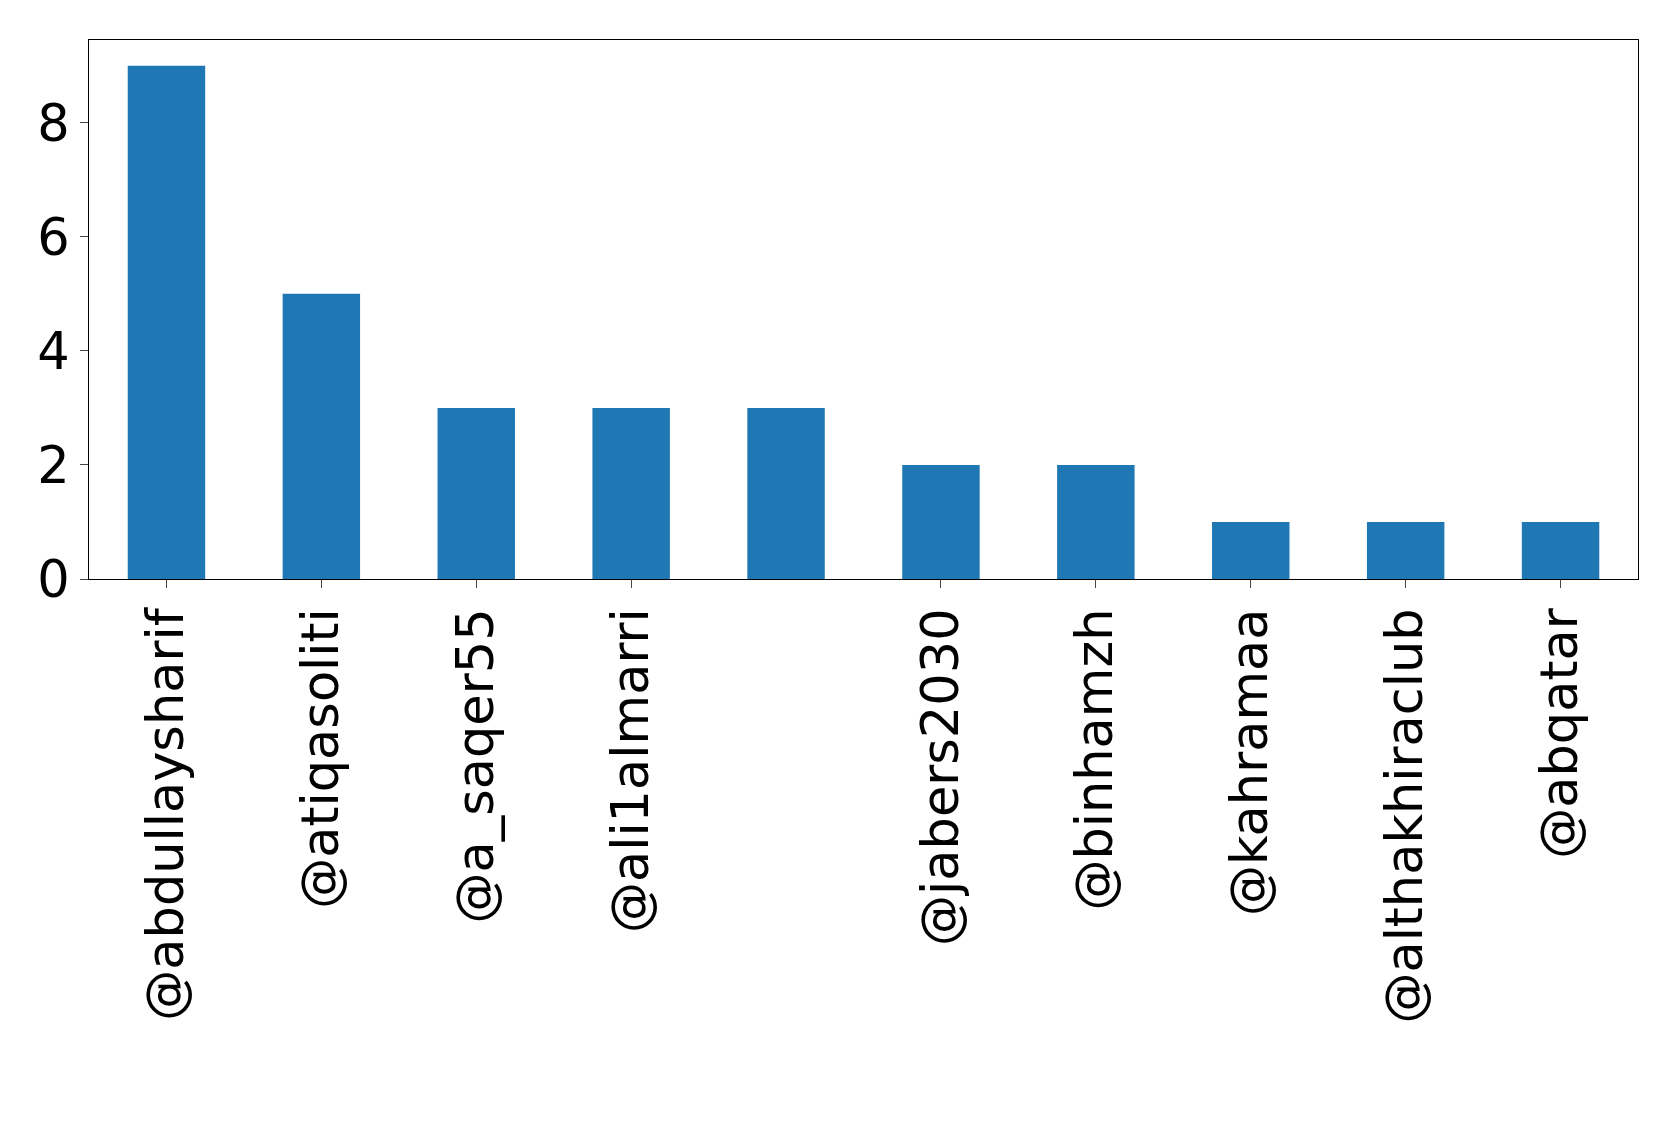 The width and height of the screenshot is (1679, 1137). I want to click on x-tick-label: @binhamzh, so click(1095, 759).